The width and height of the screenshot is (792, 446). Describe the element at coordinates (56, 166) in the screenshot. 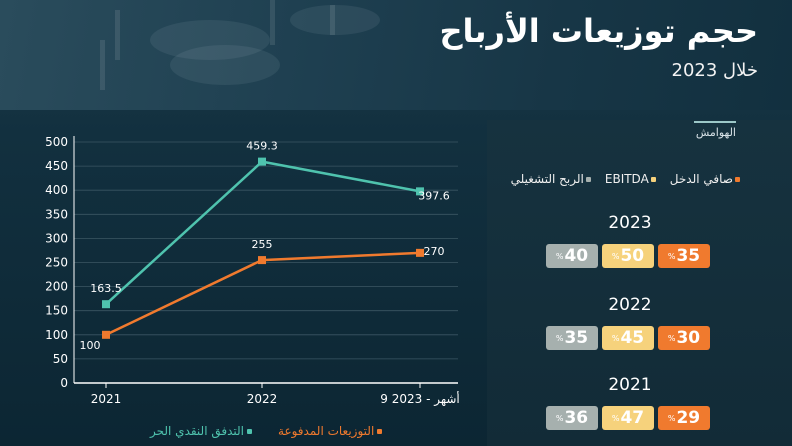

I see `y-tick-label: 450` at that location.